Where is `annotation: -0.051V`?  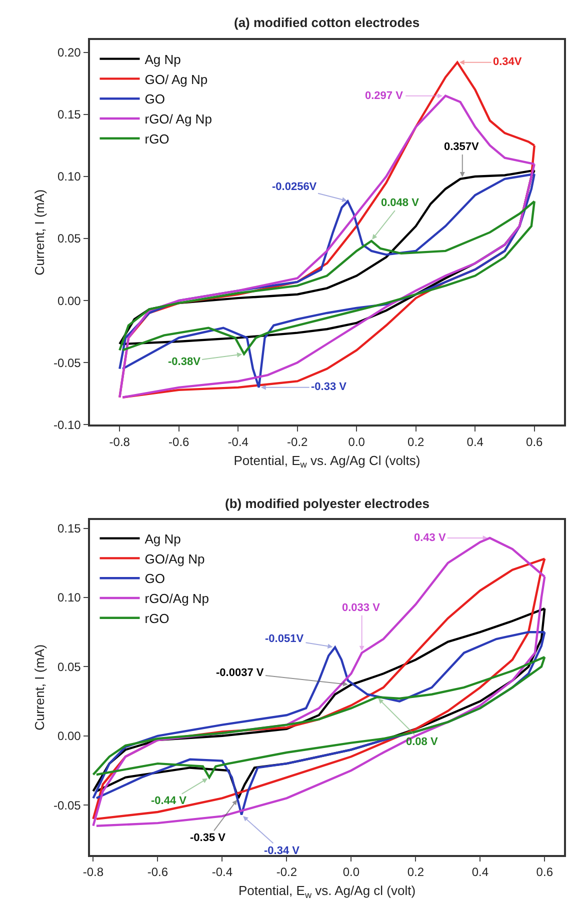 annotation: -0.051V is located at coordinates (284, 639).